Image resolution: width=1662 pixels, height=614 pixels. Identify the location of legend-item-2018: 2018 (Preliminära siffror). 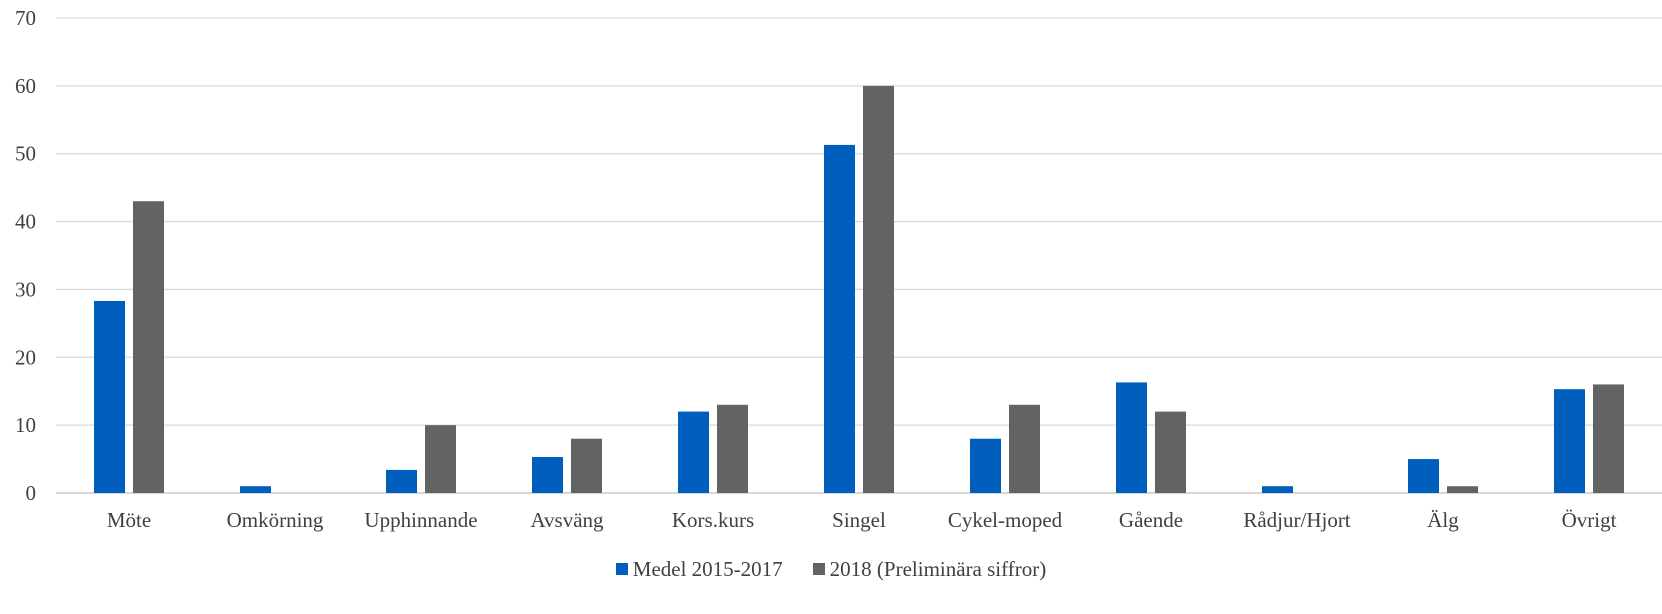
(929, 569).